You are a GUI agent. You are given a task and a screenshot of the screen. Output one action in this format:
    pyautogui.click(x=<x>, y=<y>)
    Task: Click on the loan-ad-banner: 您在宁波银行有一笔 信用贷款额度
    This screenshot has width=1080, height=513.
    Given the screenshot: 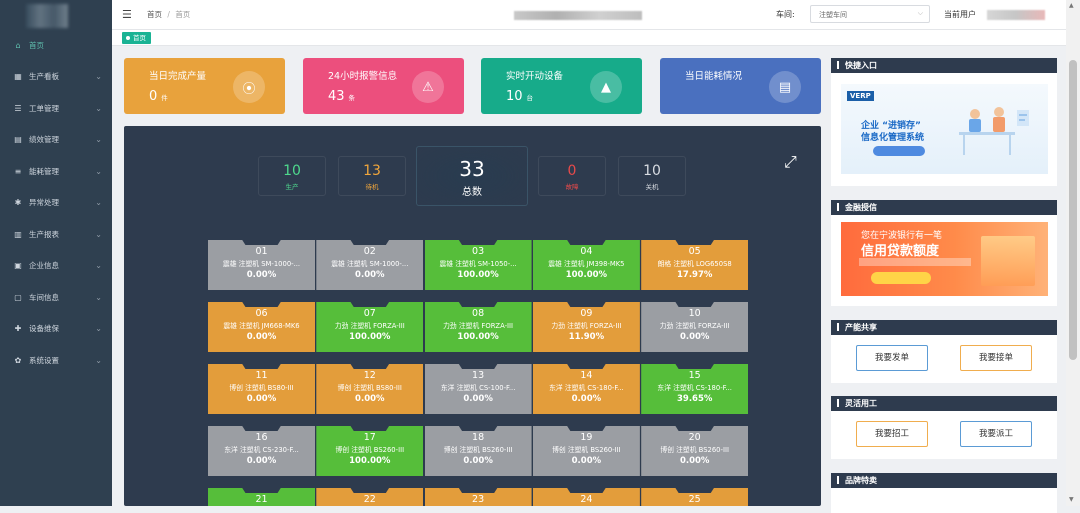 What is the action you would take?
    pyautogui.click(x=944, y=259)
    